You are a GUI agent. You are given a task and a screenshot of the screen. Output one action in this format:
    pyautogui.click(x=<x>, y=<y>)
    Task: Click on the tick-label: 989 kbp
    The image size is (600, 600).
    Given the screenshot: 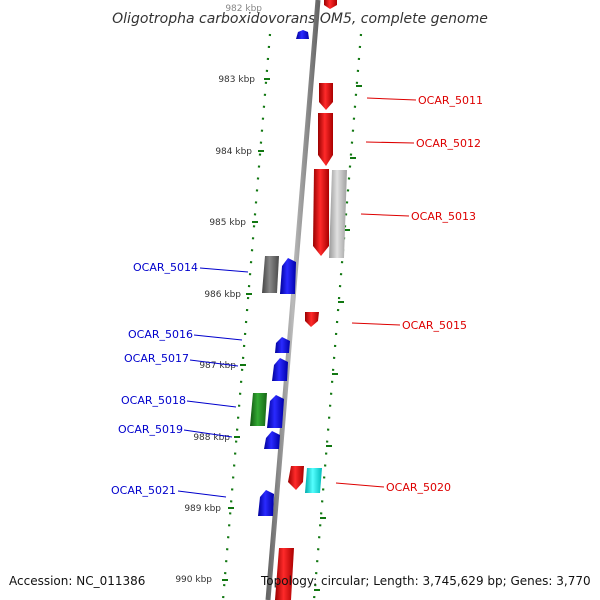 What is the action you would take?
    pyautogui.click(x=202, y=509)
    